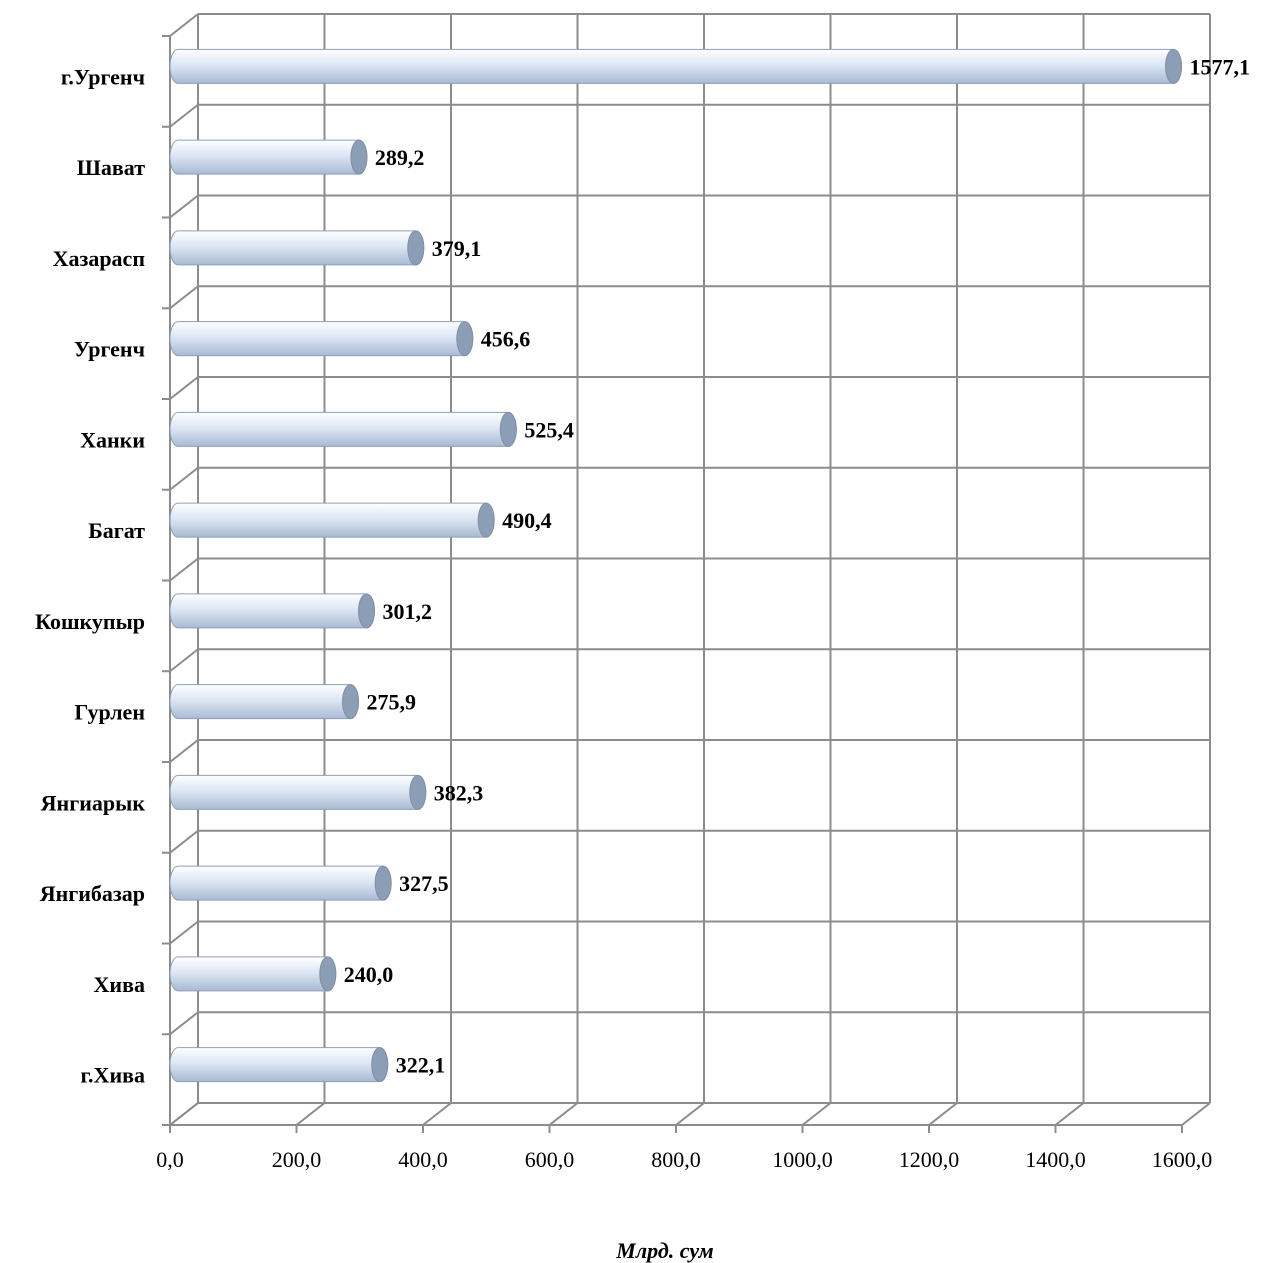  Describe the element at coordinates (802, 1159) in the screenshot. I see `x-tick-label: 1000,0` at that location.